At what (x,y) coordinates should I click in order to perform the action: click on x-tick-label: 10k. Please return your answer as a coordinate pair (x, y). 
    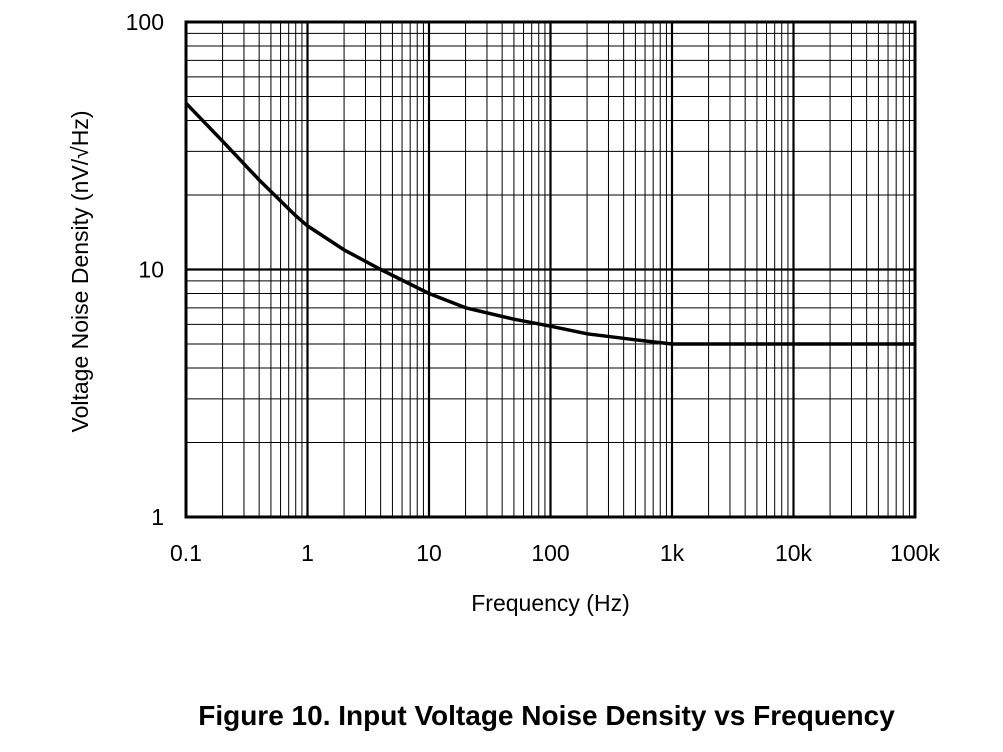
    Looking at the image, I should click on (794, 553).